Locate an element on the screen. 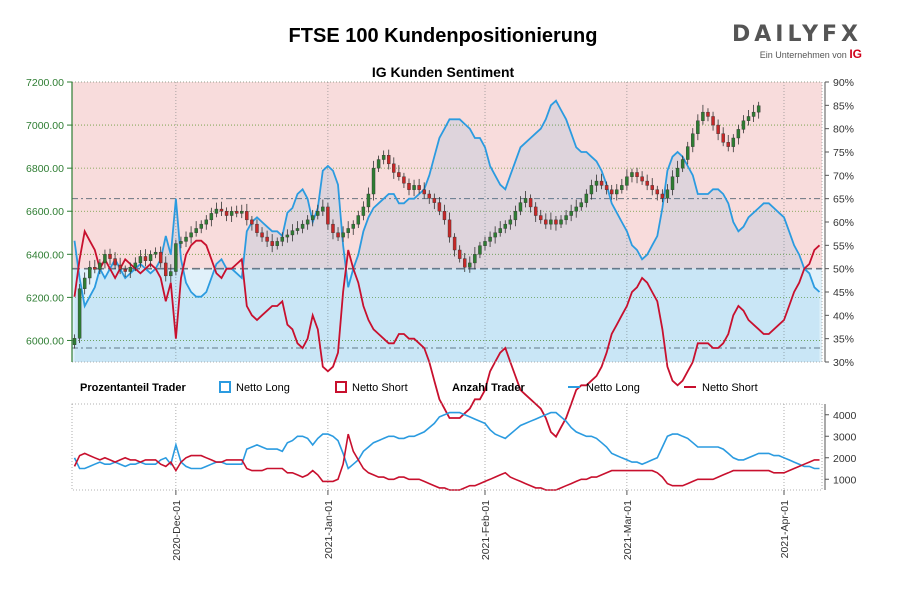  price-tick-label: 6200.00 is located at coordinates (45, 298).